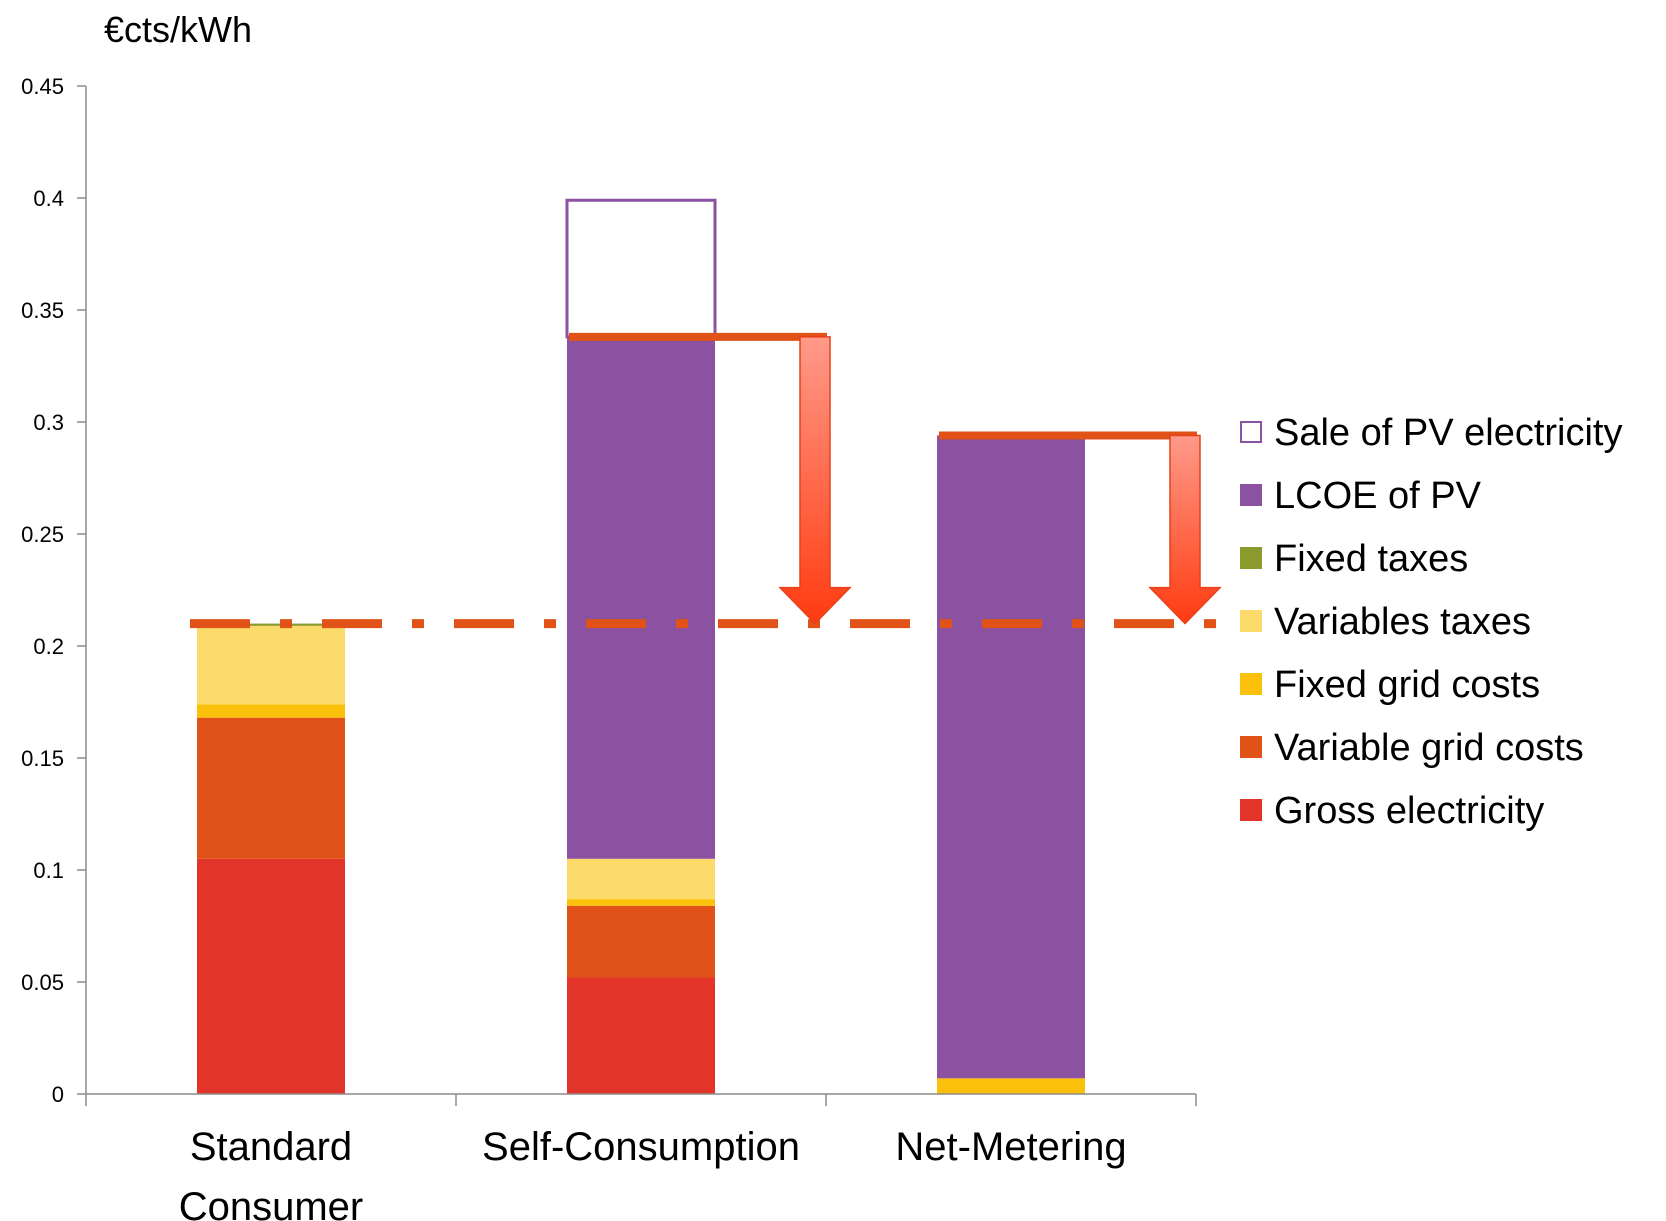 The height and width of the screenshot is (1221, 1666). I want to click on legend-item: Fixed grid costs, so click(1390, 685).